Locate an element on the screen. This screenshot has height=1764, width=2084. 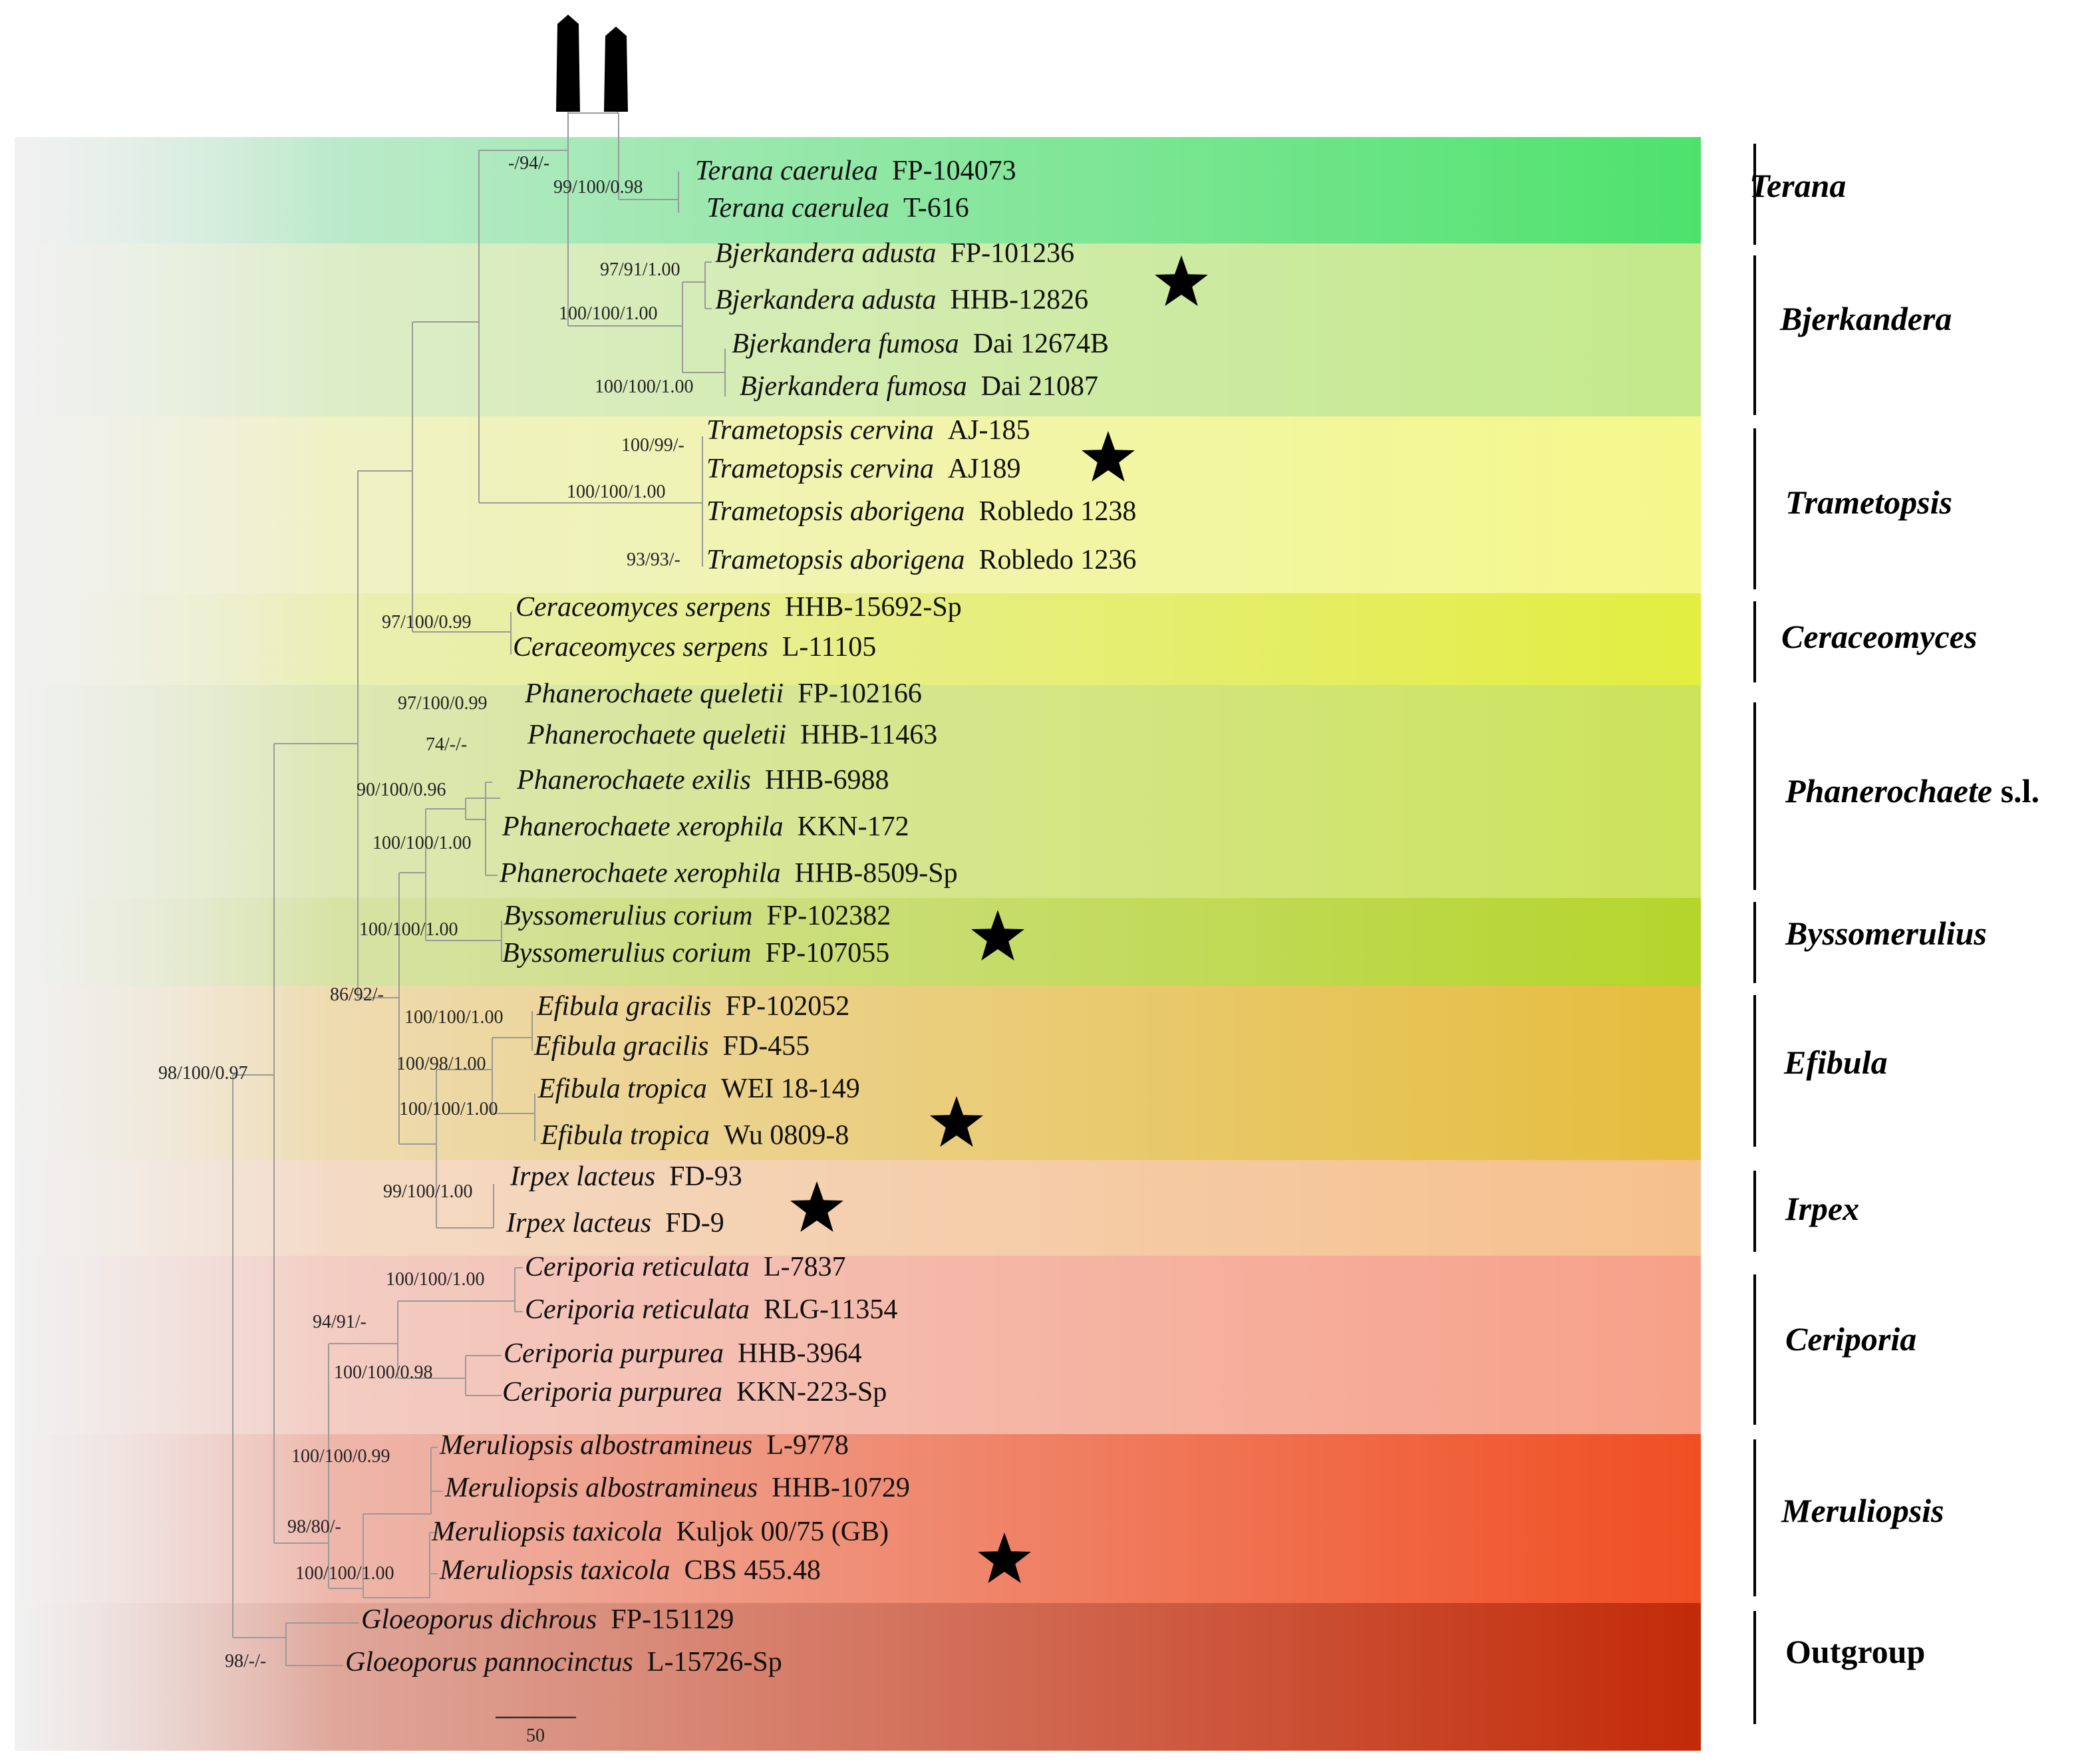
taxon-code: HHB-10729 is located at coordinates (834, 1488).